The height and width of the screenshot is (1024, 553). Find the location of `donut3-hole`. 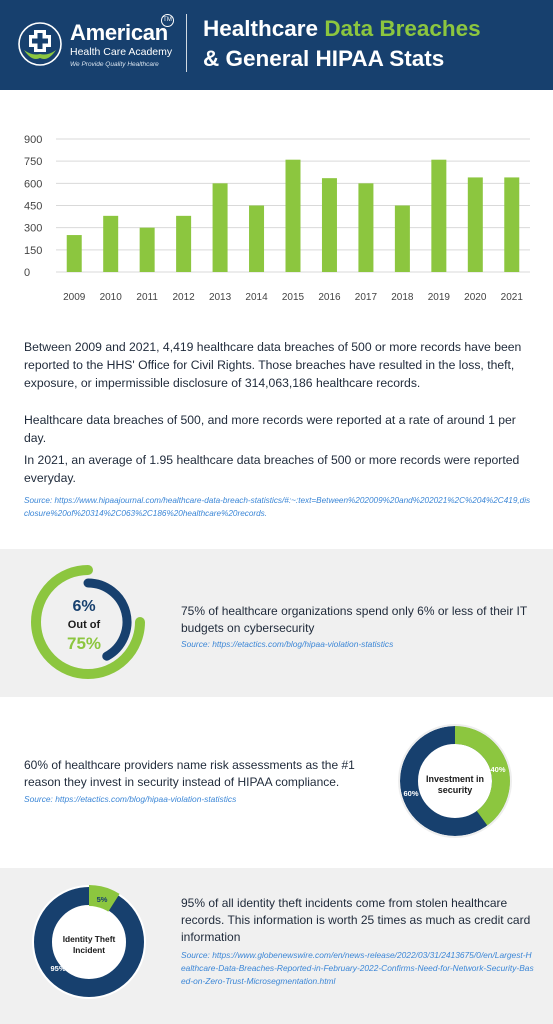

donut3-hole is located at coordinates (89, 942).